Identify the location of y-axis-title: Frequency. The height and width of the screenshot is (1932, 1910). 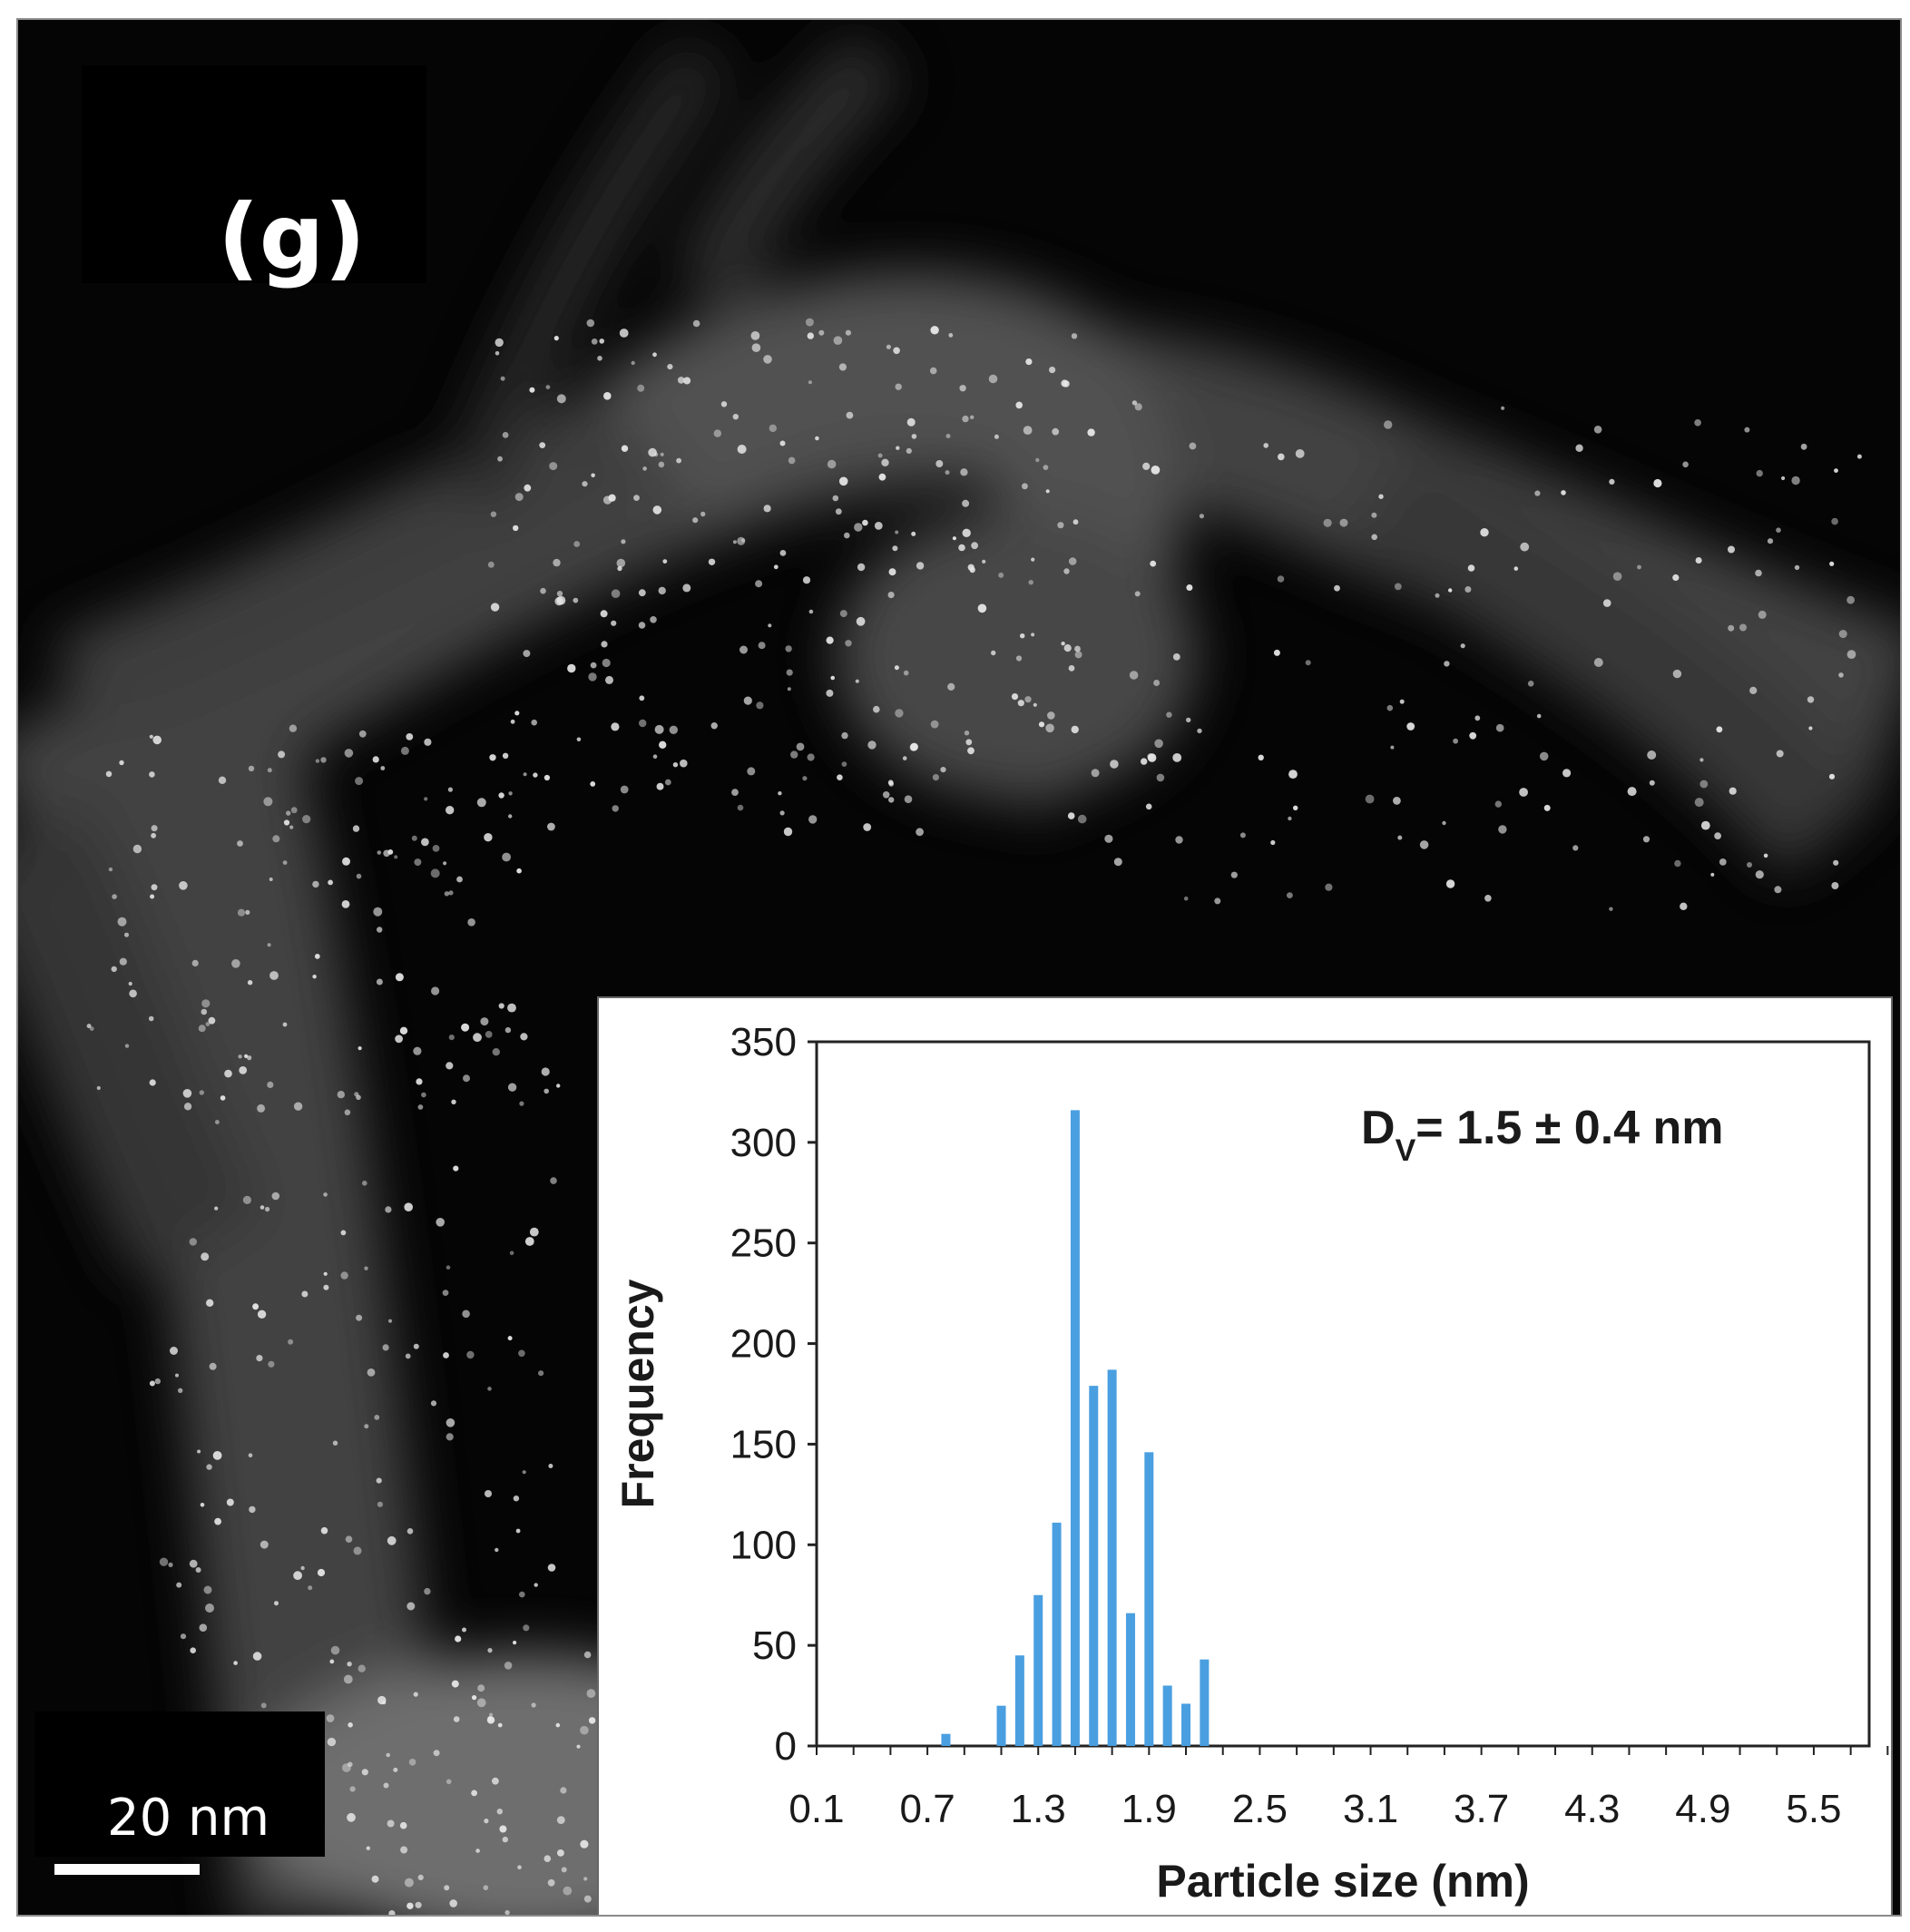
(638, 1393).